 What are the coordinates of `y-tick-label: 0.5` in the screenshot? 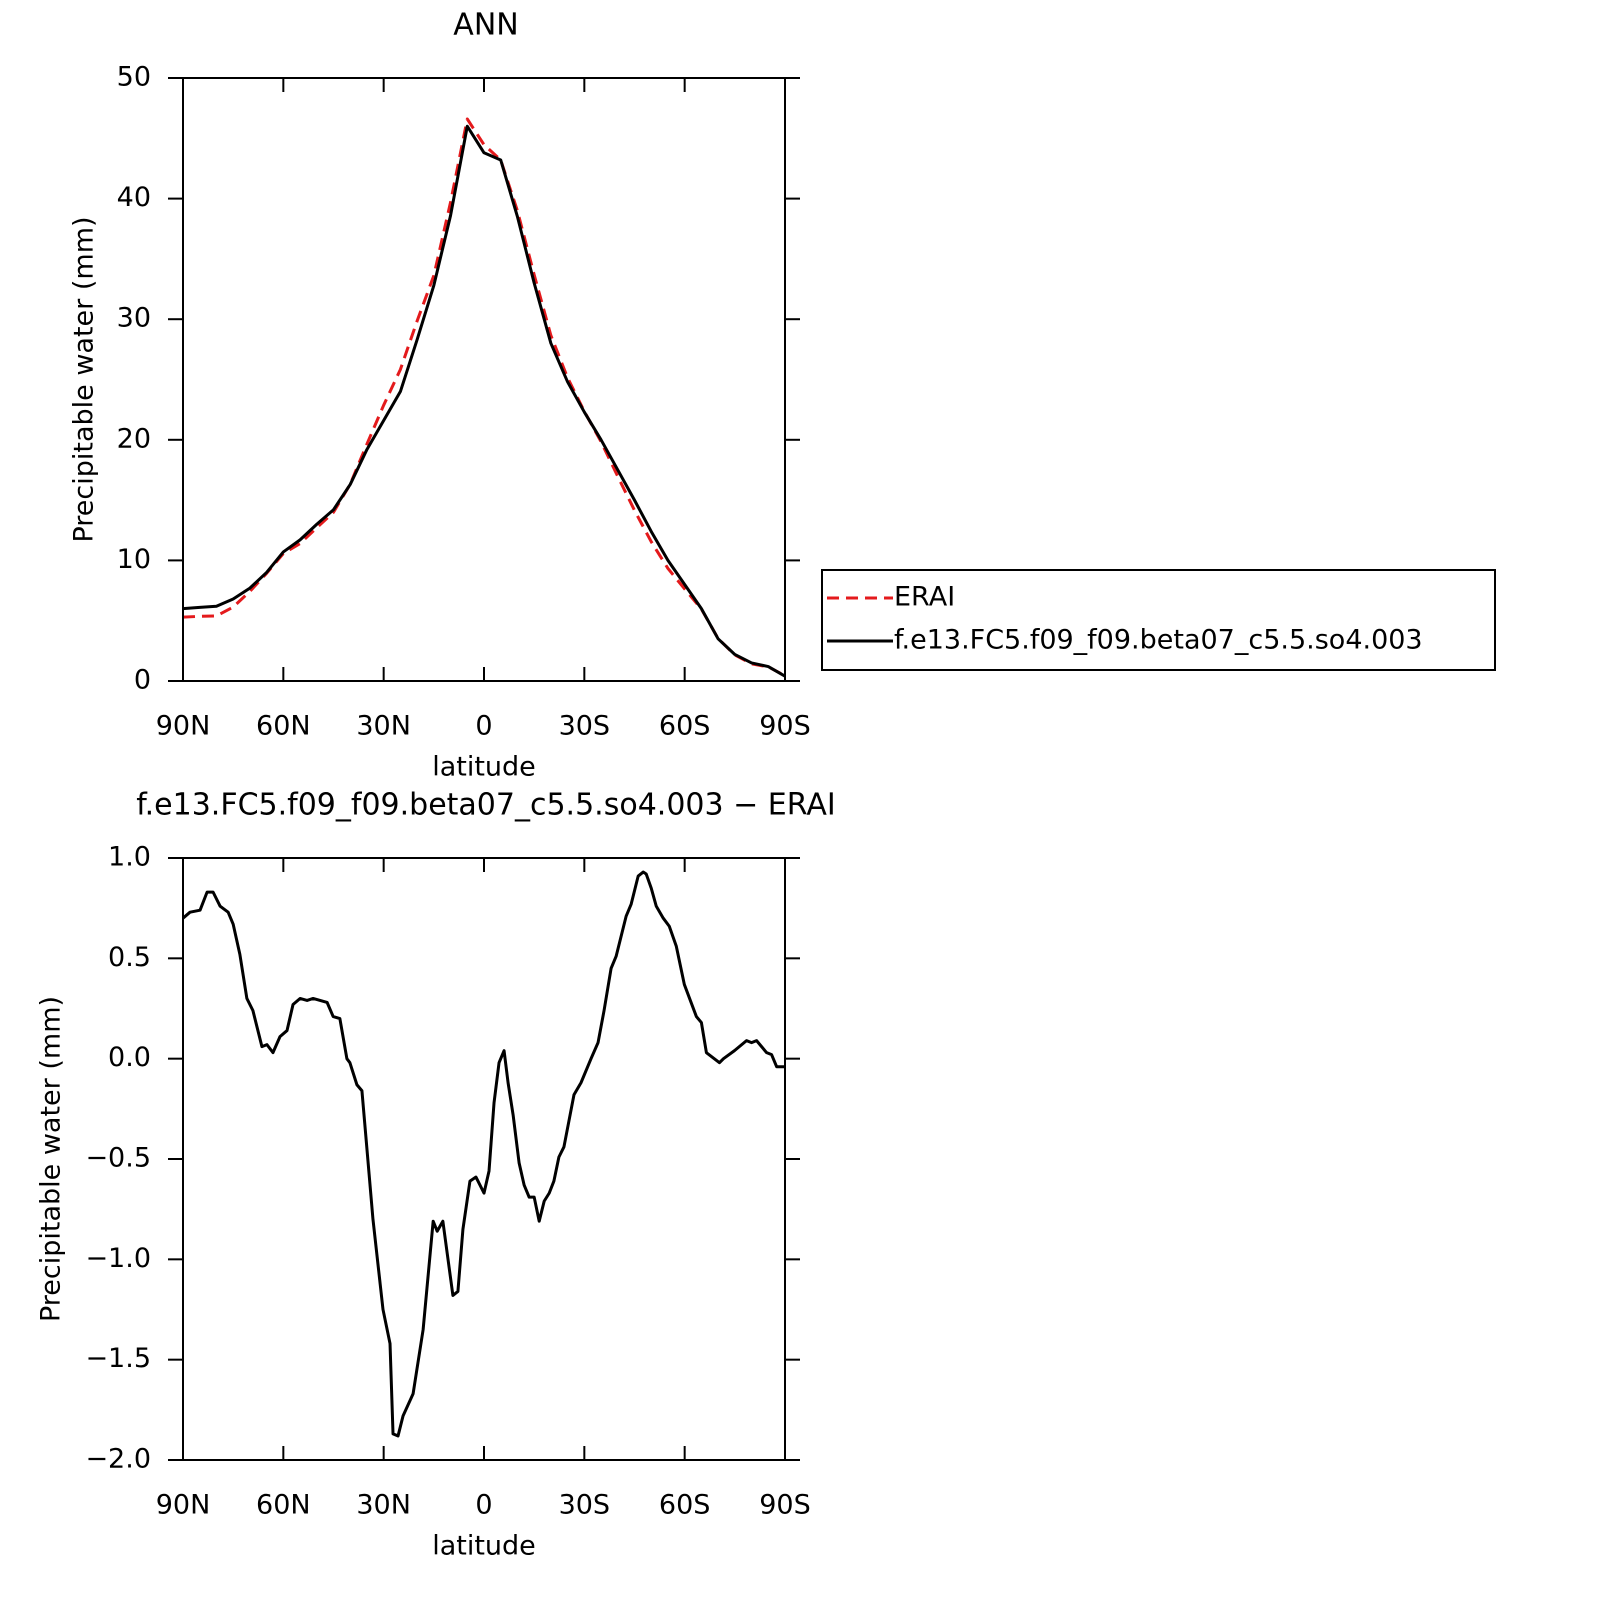 It's located at (129, 957).